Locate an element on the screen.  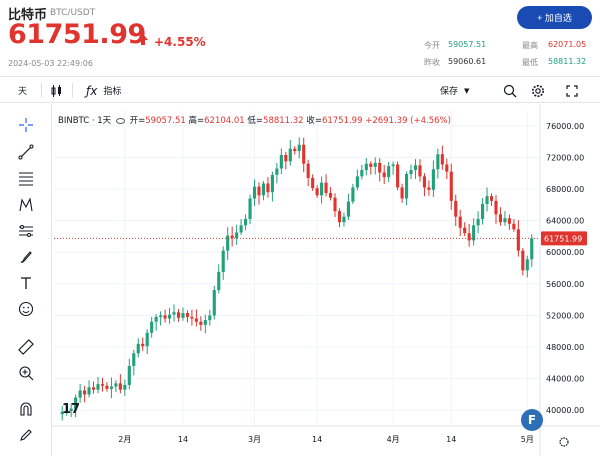
horizontal-lines-icon is located at coordinates (26, 179).